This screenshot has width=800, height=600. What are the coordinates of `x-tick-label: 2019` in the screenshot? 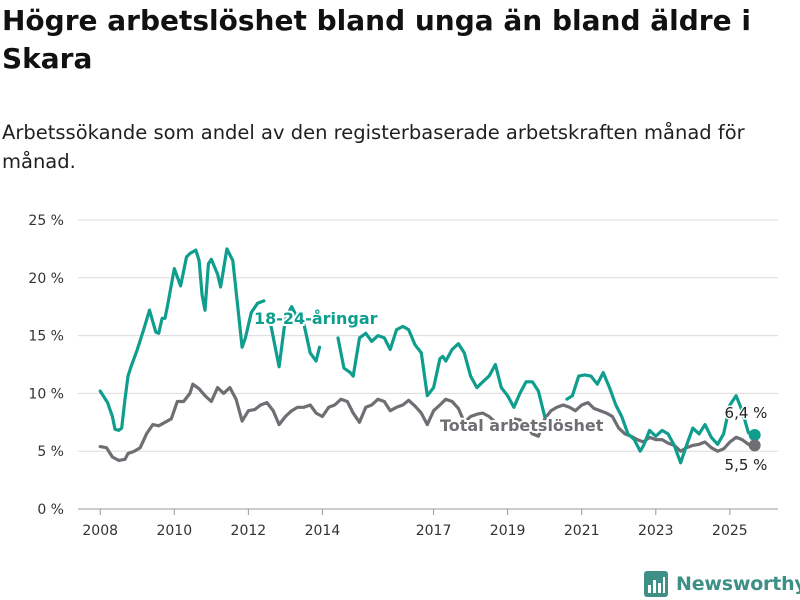 It's located at (508, 531).